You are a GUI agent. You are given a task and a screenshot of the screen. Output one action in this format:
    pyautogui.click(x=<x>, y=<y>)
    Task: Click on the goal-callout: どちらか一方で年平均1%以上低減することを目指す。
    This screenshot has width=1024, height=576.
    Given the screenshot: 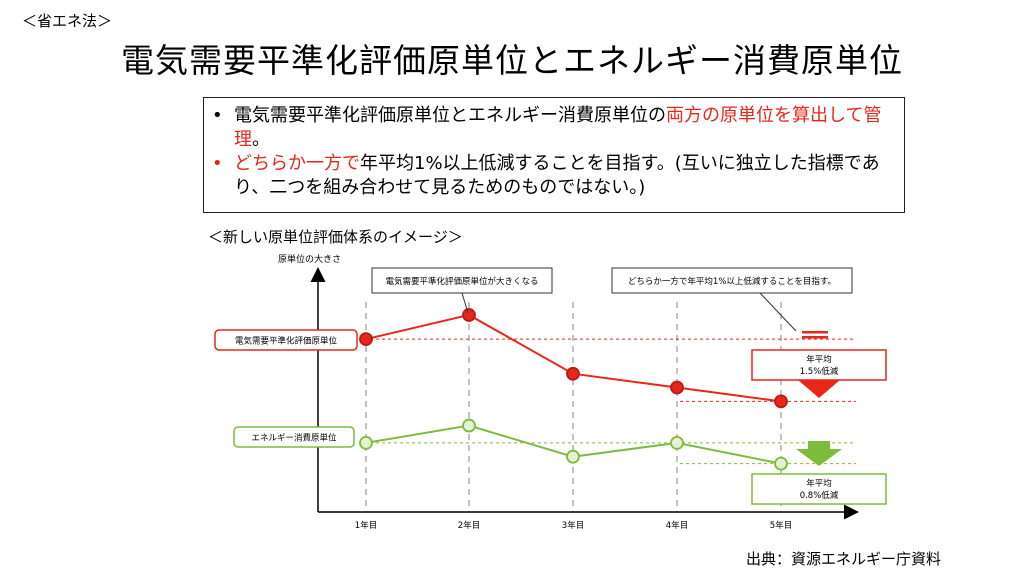 What is the action you would take?
    pyautogui.click(x=732, y=299)
    